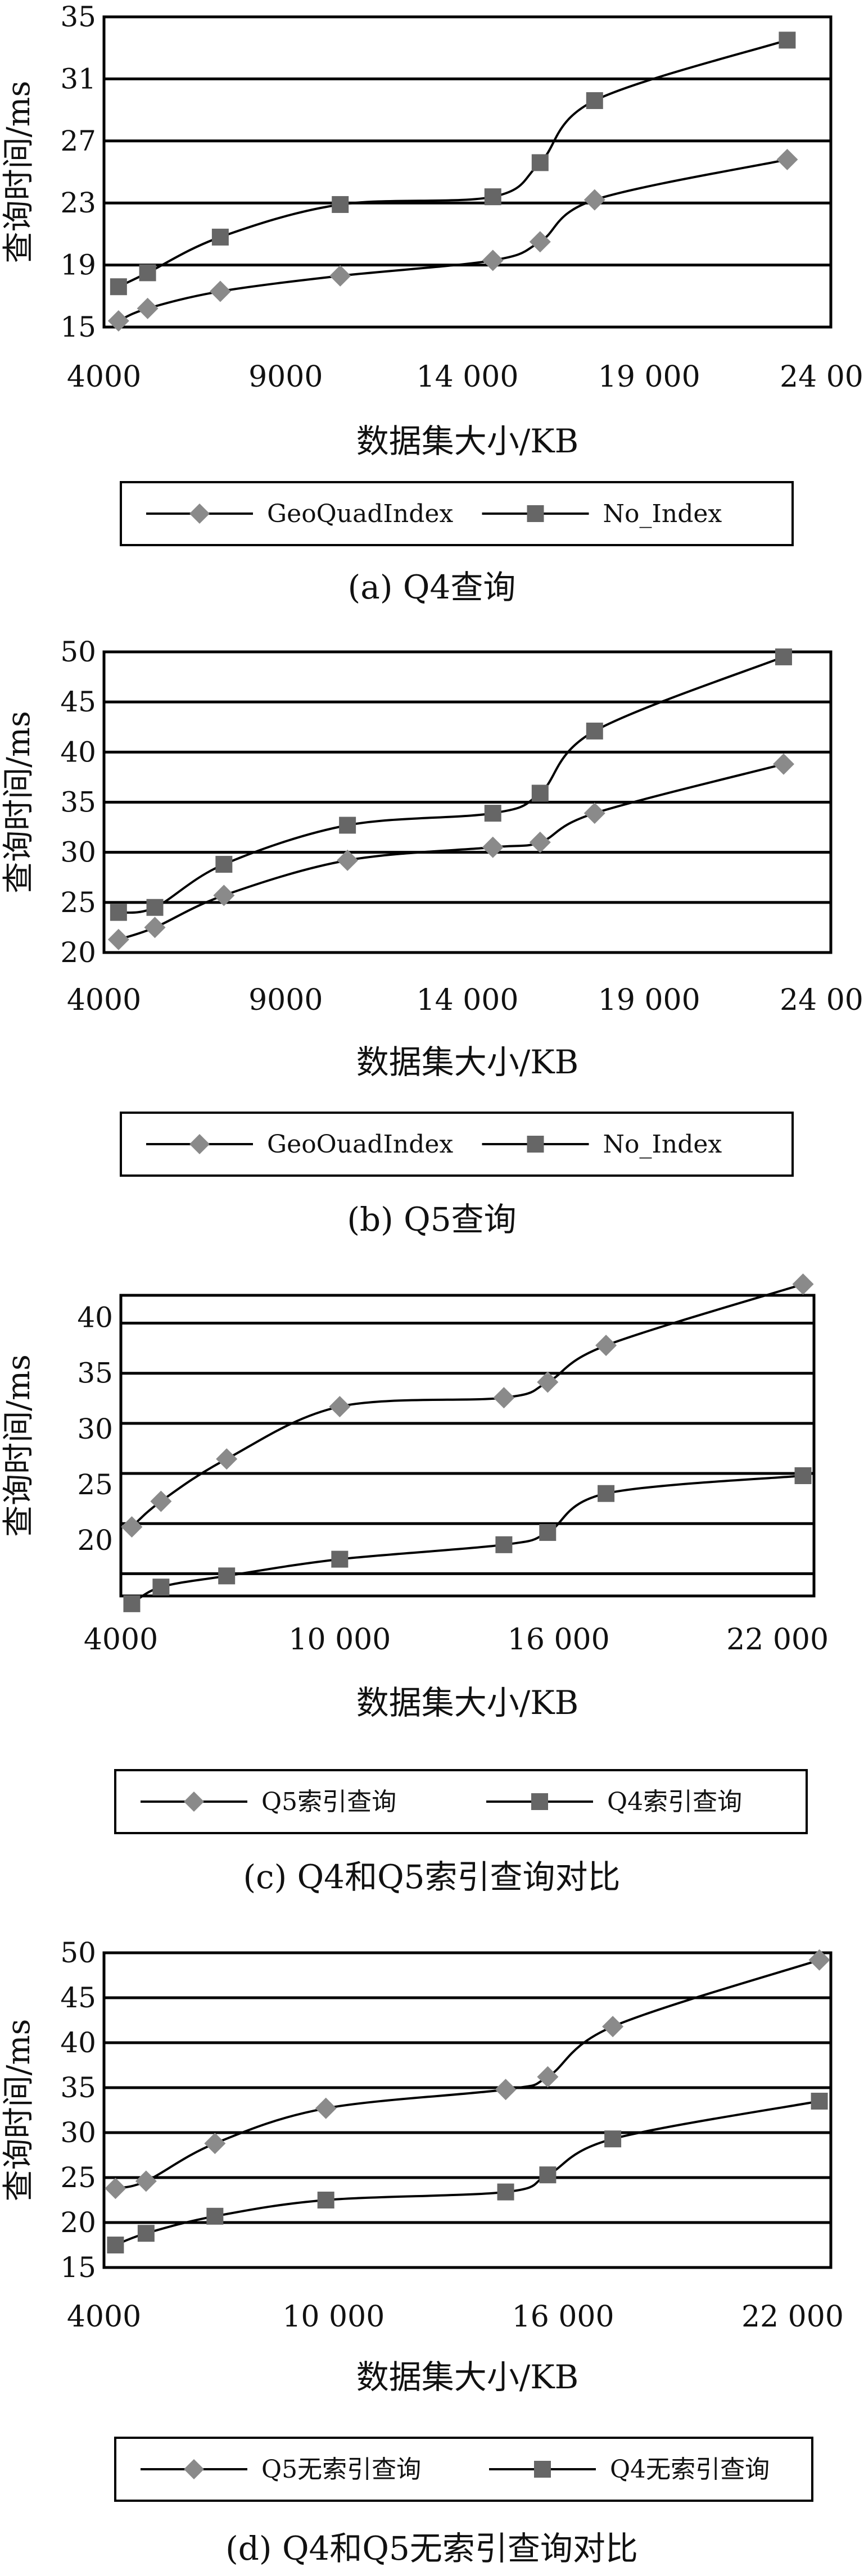  I want to click on y-tick-label: 15, so click(78, 327).